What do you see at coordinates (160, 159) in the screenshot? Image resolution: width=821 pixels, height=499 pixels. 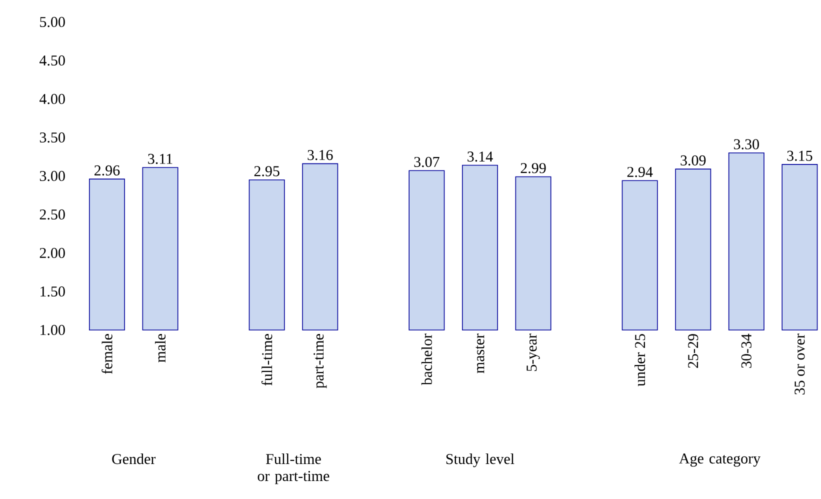 I see `data-label: 3.11` at bounding box center [160, 159].